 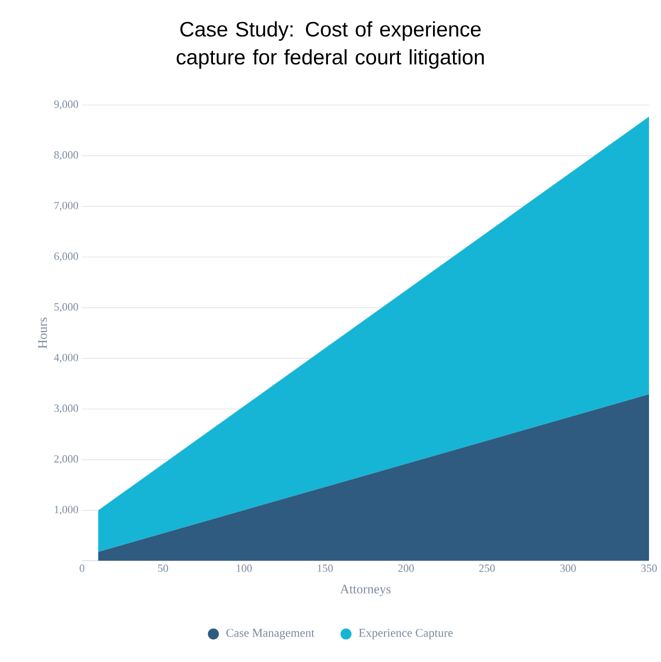 I want to click on x-tick-label: 50, so click(x=163, y=568).